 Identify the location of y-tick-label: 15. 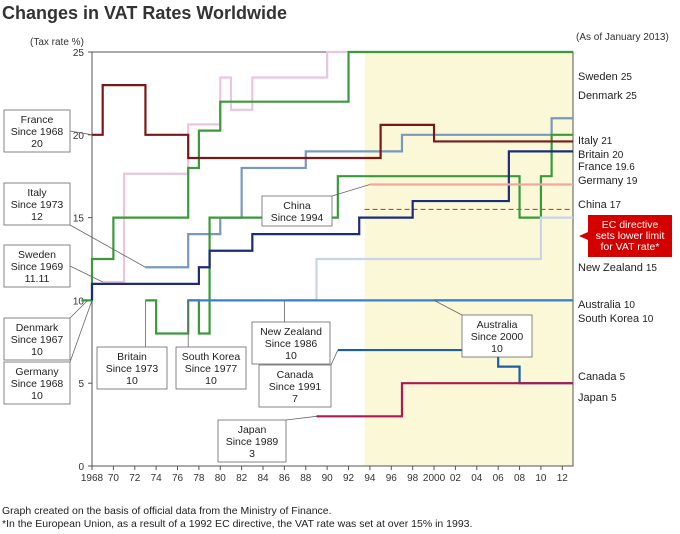
(79, 219).